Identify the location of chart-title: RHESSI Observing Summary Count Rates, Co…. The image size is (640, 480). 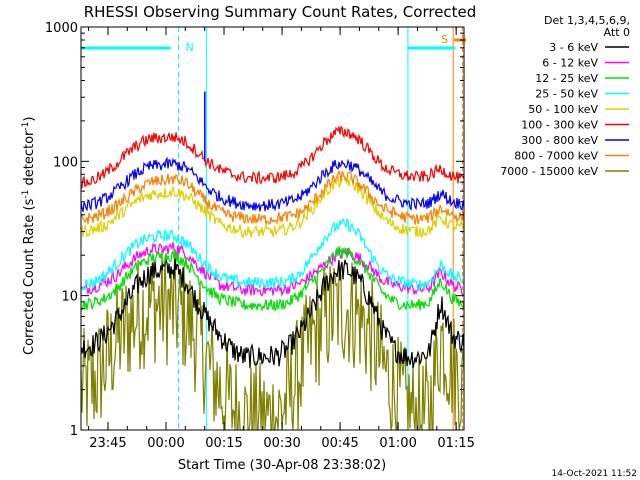
(280, 12).